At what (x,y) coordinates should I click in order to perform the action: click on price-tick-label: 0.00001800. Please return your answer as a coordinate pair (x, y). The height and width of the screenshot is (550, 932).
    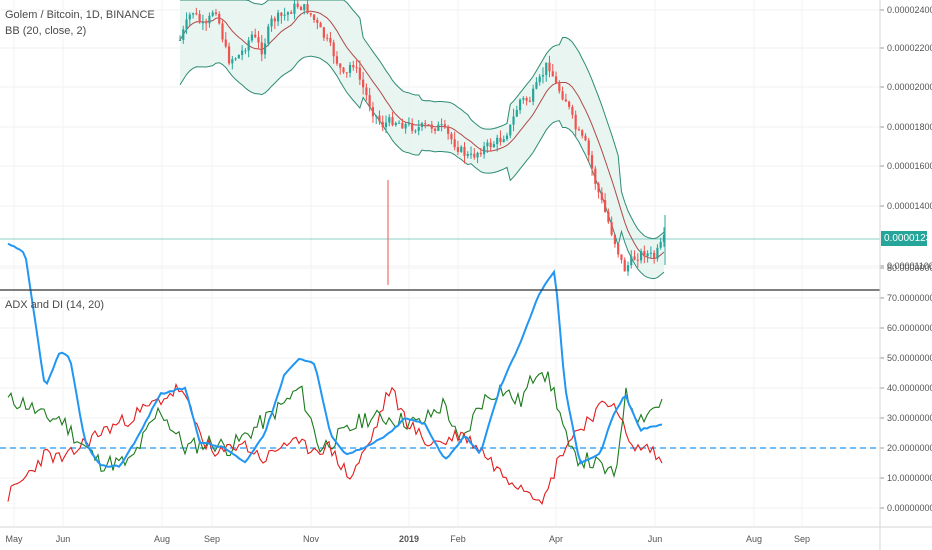
    Looking at the image, I should click on (909, 127).